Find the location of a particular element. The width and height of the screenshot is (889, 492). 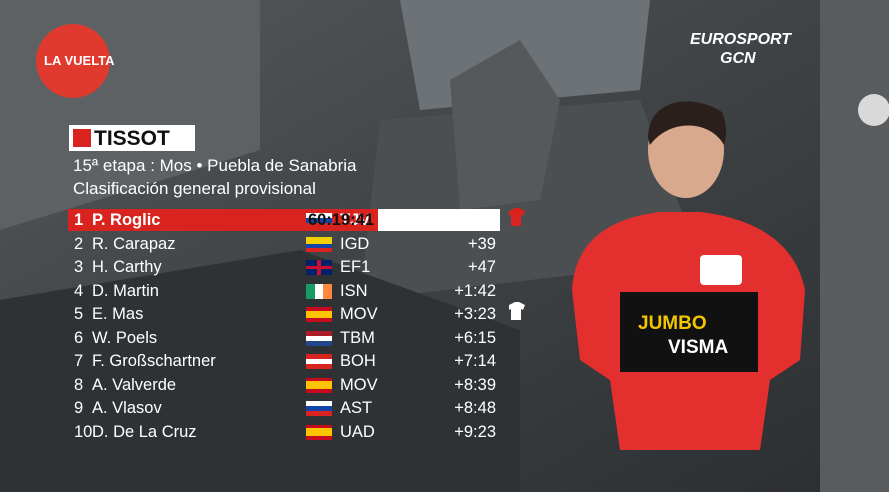

partner: GCN is located at coordinates (738, 58).